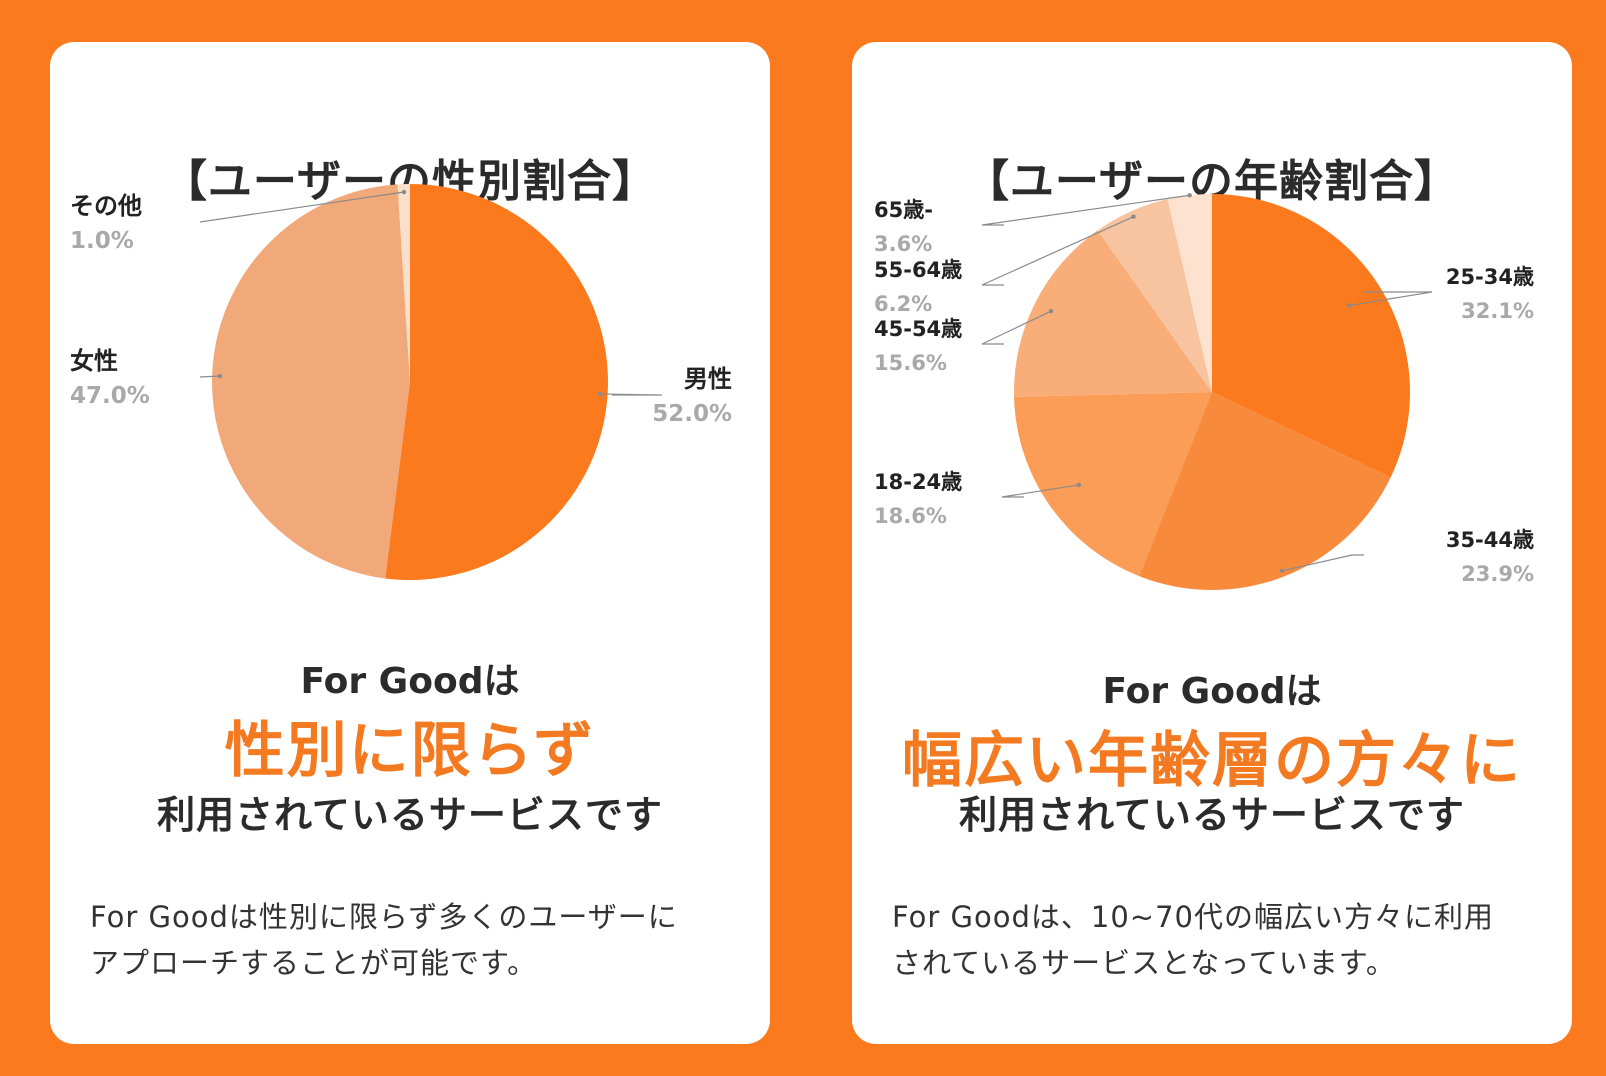 Image resolution: width=1606 pixels, height=1076 pixels. Describe the element at coordinates (1212, 761) in the screenshot. I see `age-message-highlight: 幅広い年齢層の方々に` at that location.